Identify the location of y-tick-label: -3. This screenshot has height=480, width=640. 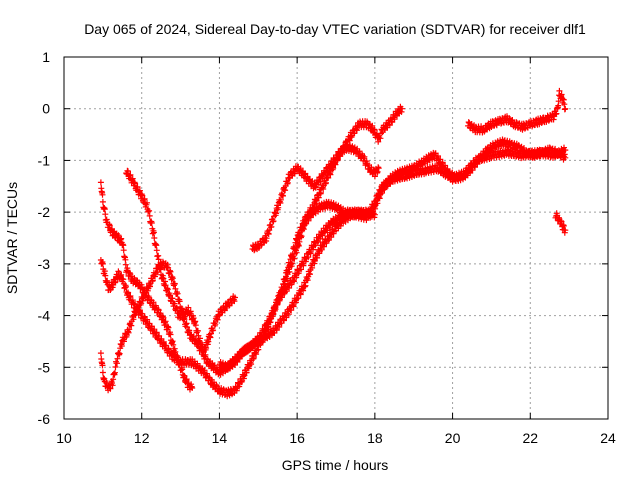
(44, 264).